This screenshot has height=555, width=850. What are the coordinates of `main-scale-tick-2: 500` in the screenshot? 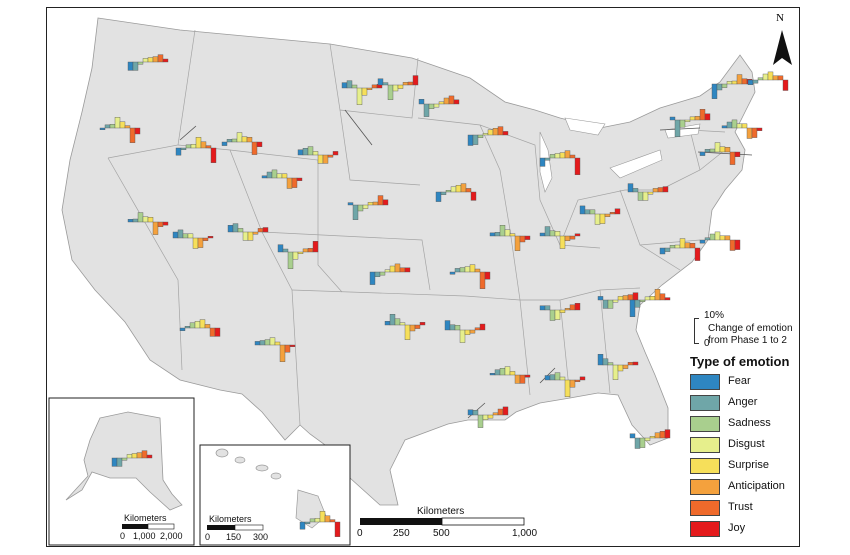 It's located at (441, 533).